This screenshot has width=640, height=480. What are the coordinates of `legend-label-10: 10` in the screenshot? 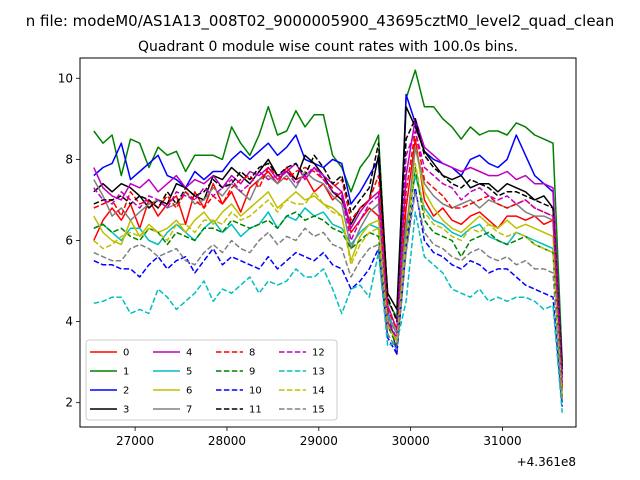 It's located at (255, 391).